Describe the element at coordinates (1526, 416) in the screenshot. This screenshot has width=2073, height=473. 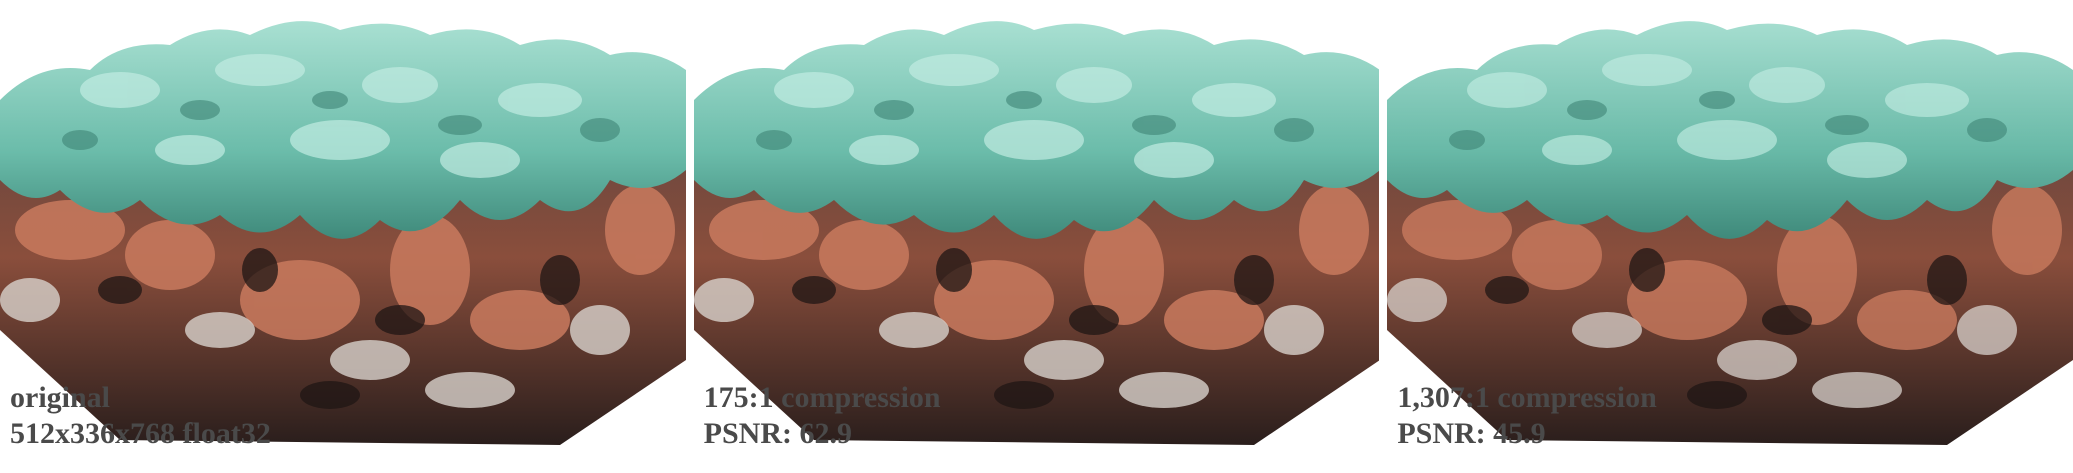
I see `panel-caption: 1,307:1 compression PSNR: 45.9` at that location.